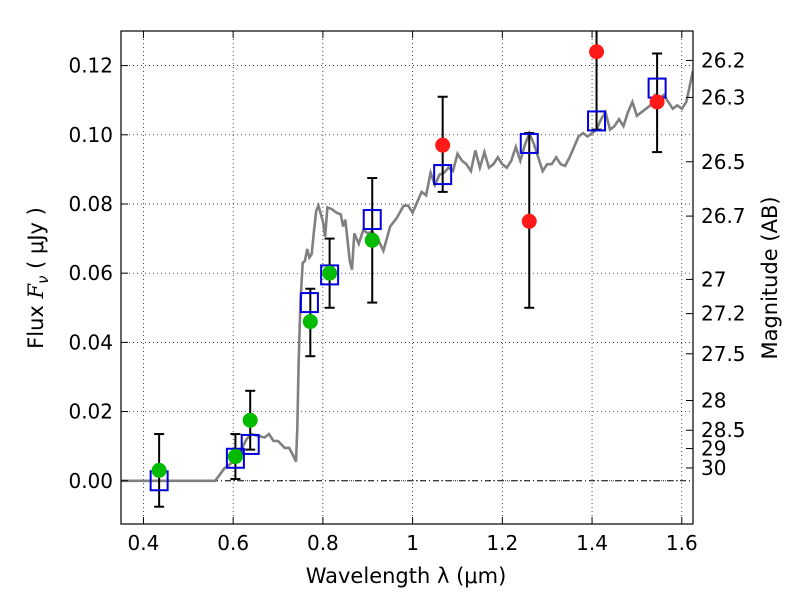  What do you see at coordinates (90, 135) in the screenshot?
I see `y-tick-label: 0.10` at bounding box center [90, 135].